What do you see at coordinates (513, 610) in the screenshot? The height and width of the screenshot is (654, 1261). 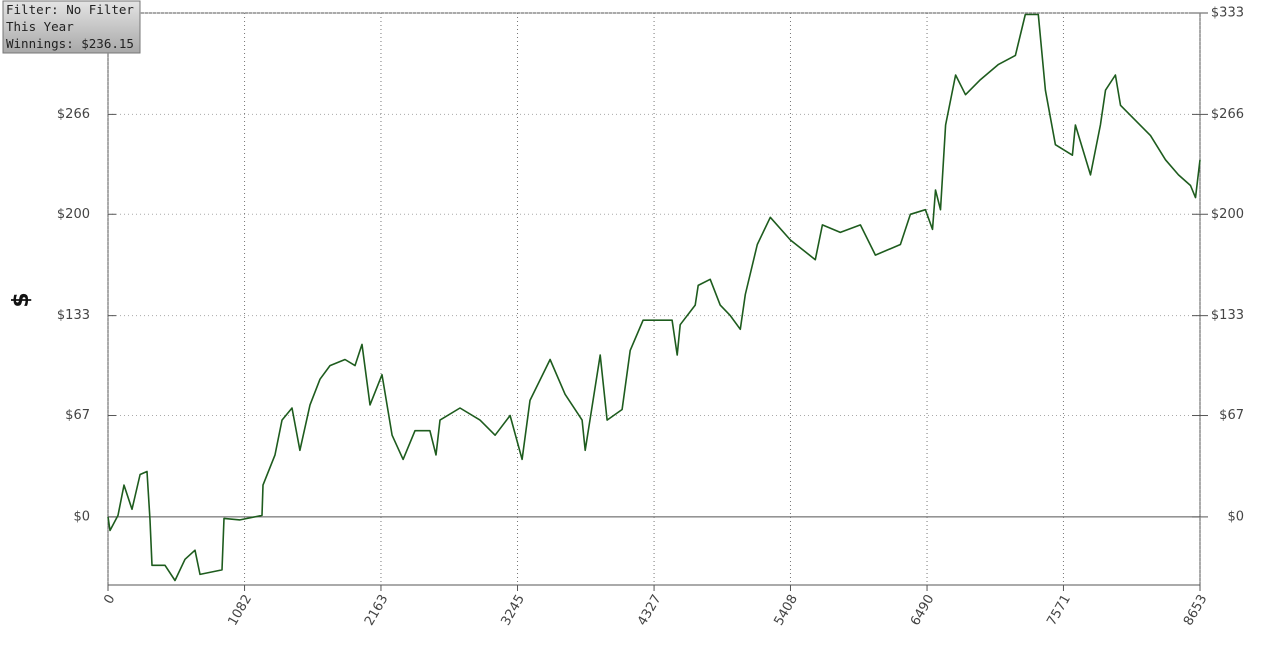 I see `x-tick-label: 3245` at bounding box center [513, 610].